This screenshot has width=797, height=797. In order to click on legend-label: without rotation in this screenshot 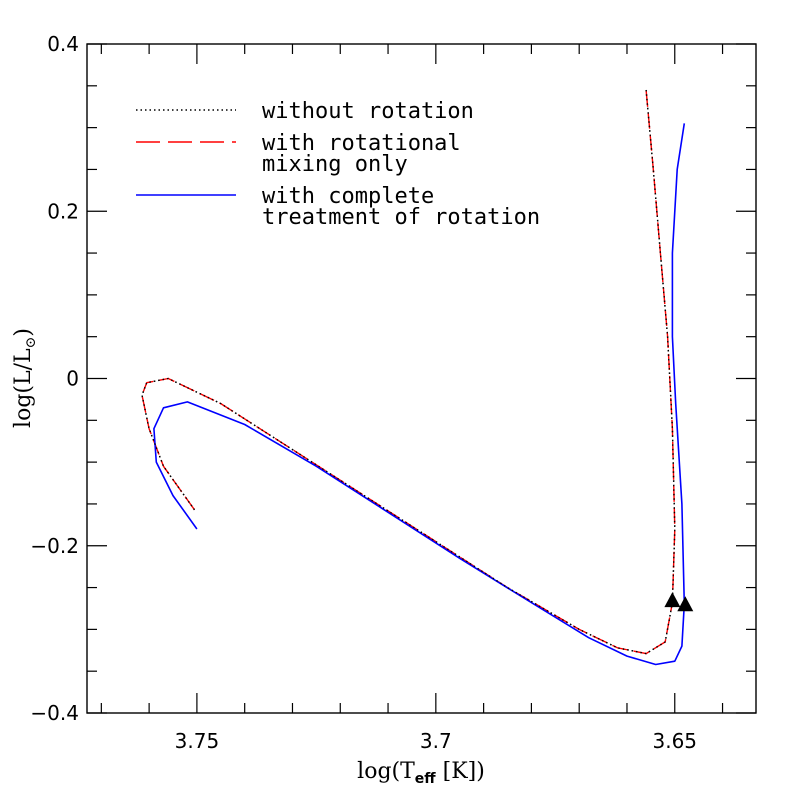, I will do `click(368, 111)`.